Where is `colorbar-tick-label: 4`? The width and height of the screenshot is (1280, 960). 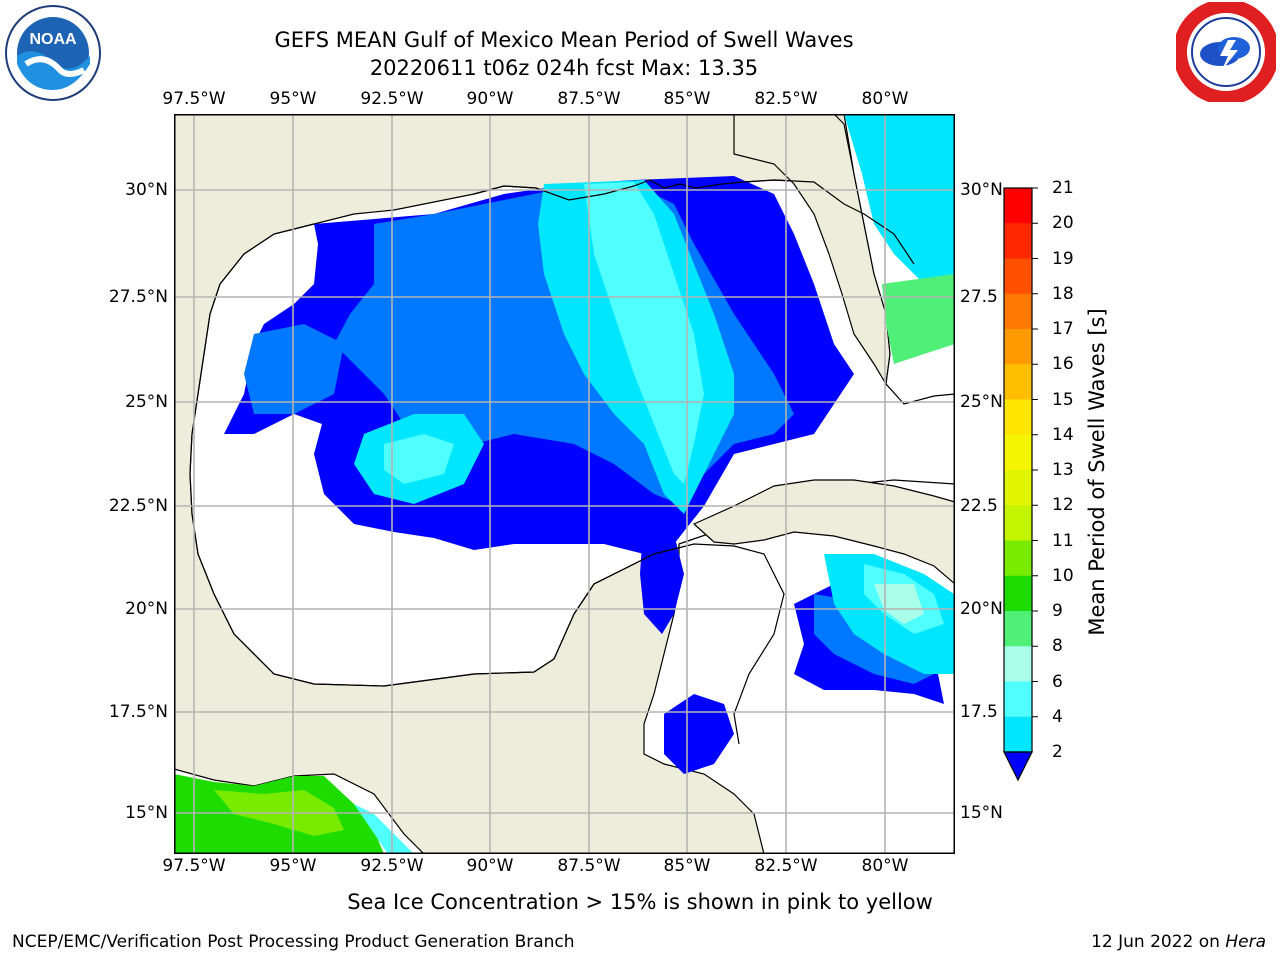
colorbar-tick-label: 4 is located at coordinates (1057, 716).